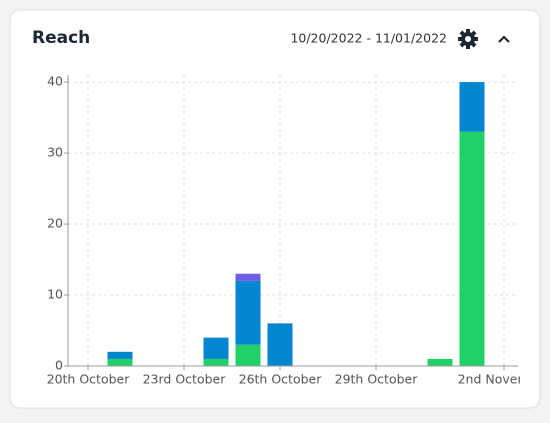 This screenshot has height=423, width=550. Describe the element at coordinates (55, 223) in the screenshot. I see `y-tick-label: 20` at that location.